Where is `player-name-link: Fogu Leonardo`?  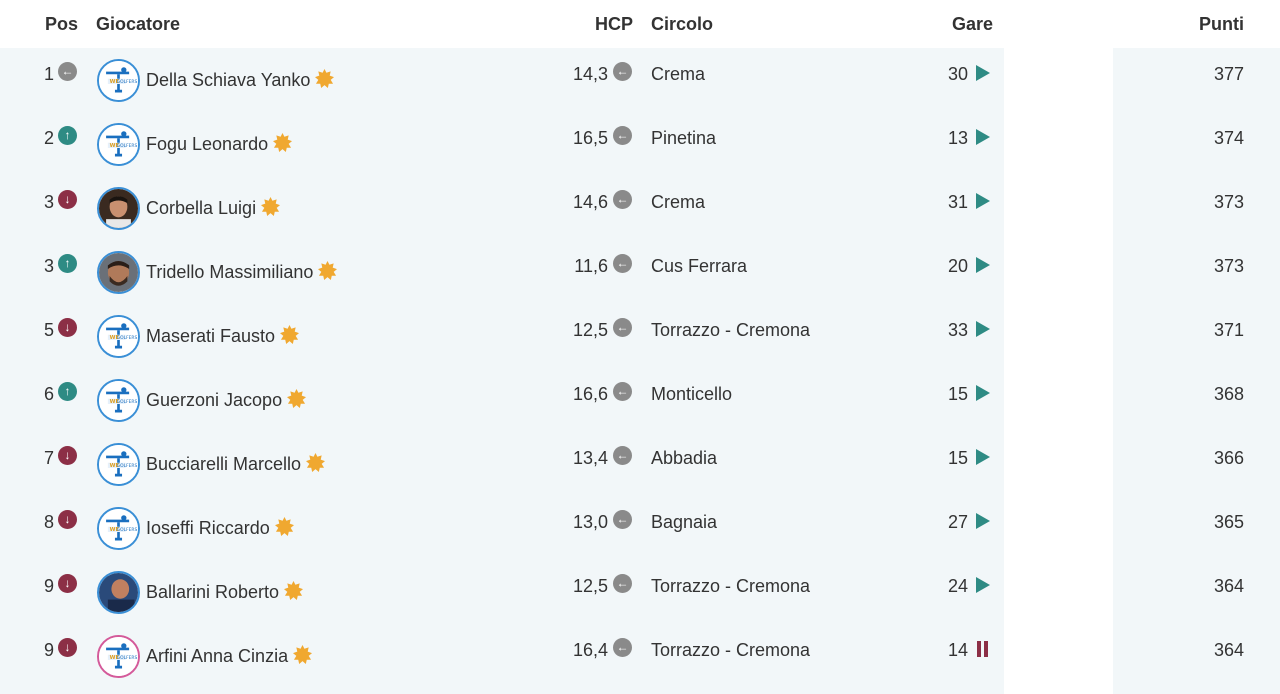
player-name-link: Fogu Leonardo is located at coordinates (219, 144).